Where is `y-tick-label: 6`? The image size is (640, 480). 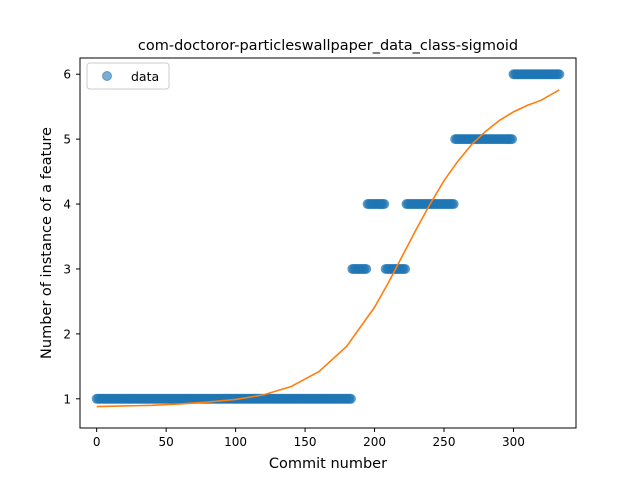
y-tick-label: 6 is located at coordinates (67, 75).